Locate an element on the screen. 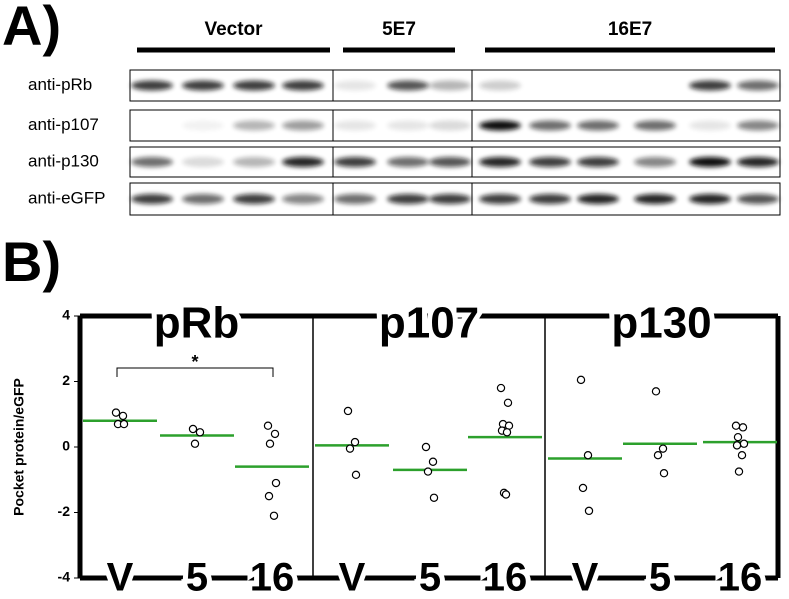 The image size is (789, 599). row-label: anti-pRb is located at coordinates (60, 84).